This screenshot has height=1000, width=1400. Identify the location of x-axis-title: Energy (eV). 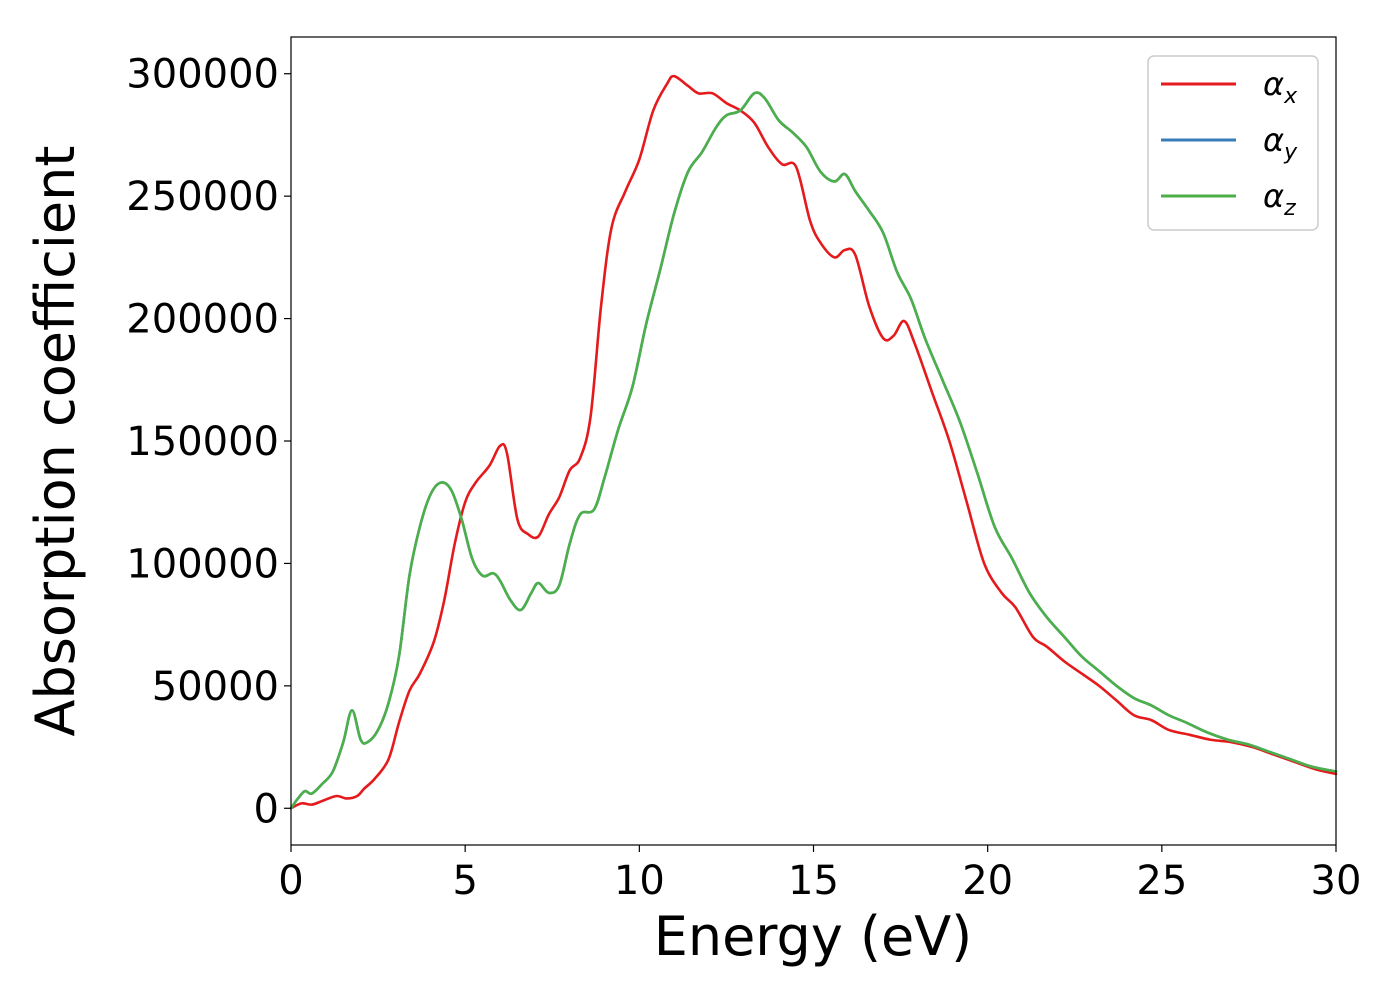
(813, 936).